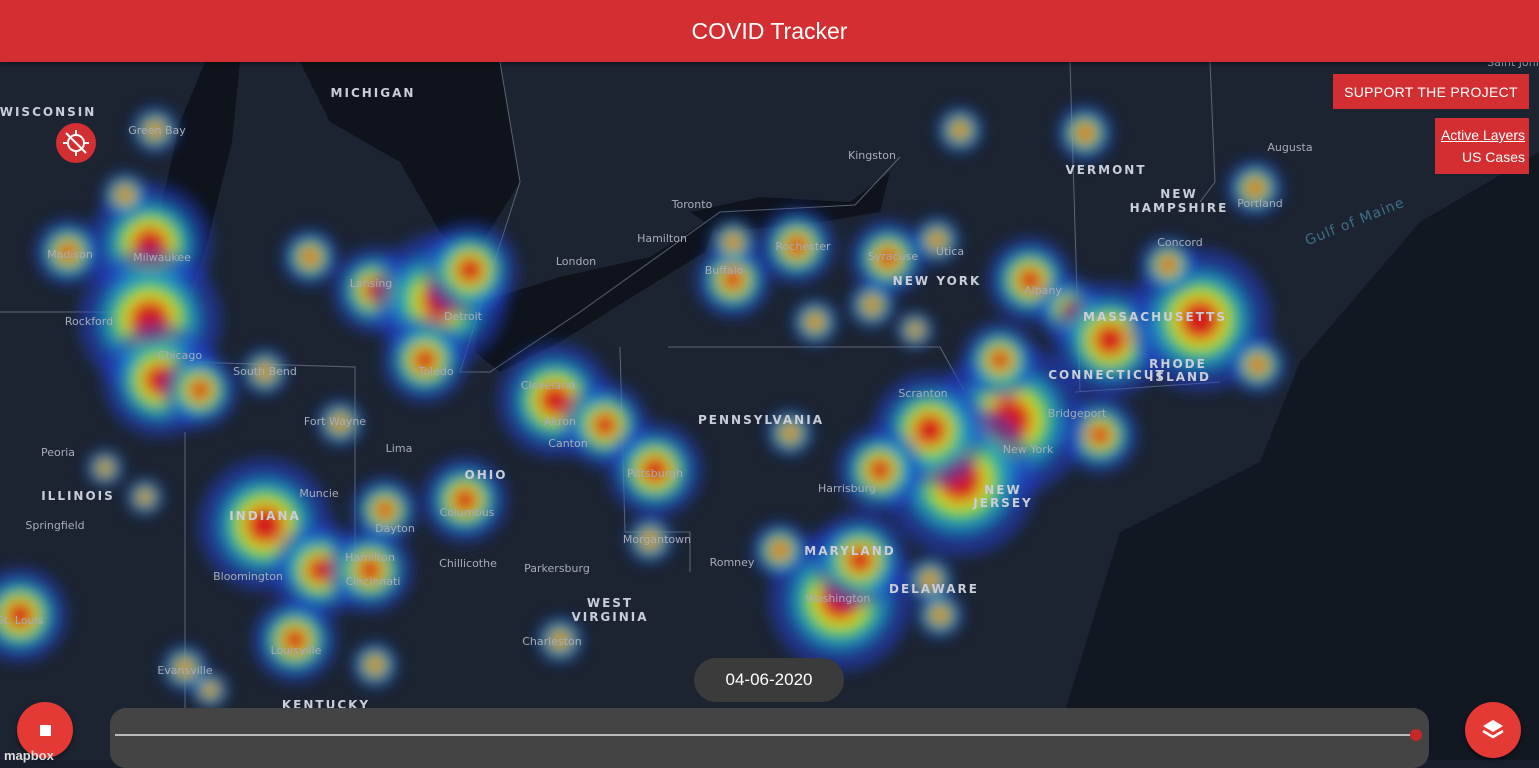 The image size is (1539, 768). I want to click on layer-item: US Cases, so click(1493, 157).